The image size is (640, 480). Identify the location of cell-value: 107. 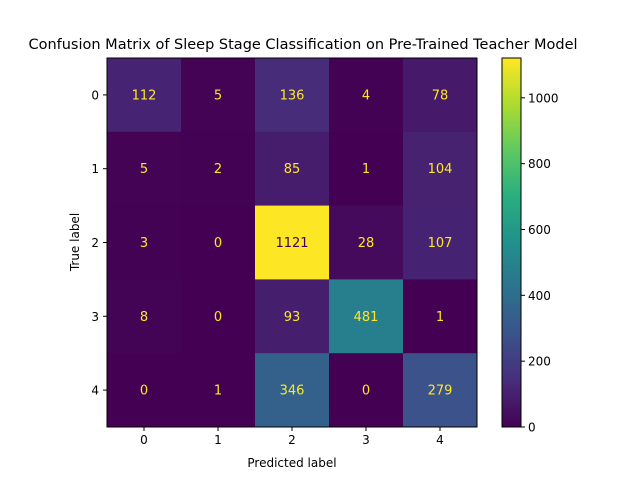
(440, 243).